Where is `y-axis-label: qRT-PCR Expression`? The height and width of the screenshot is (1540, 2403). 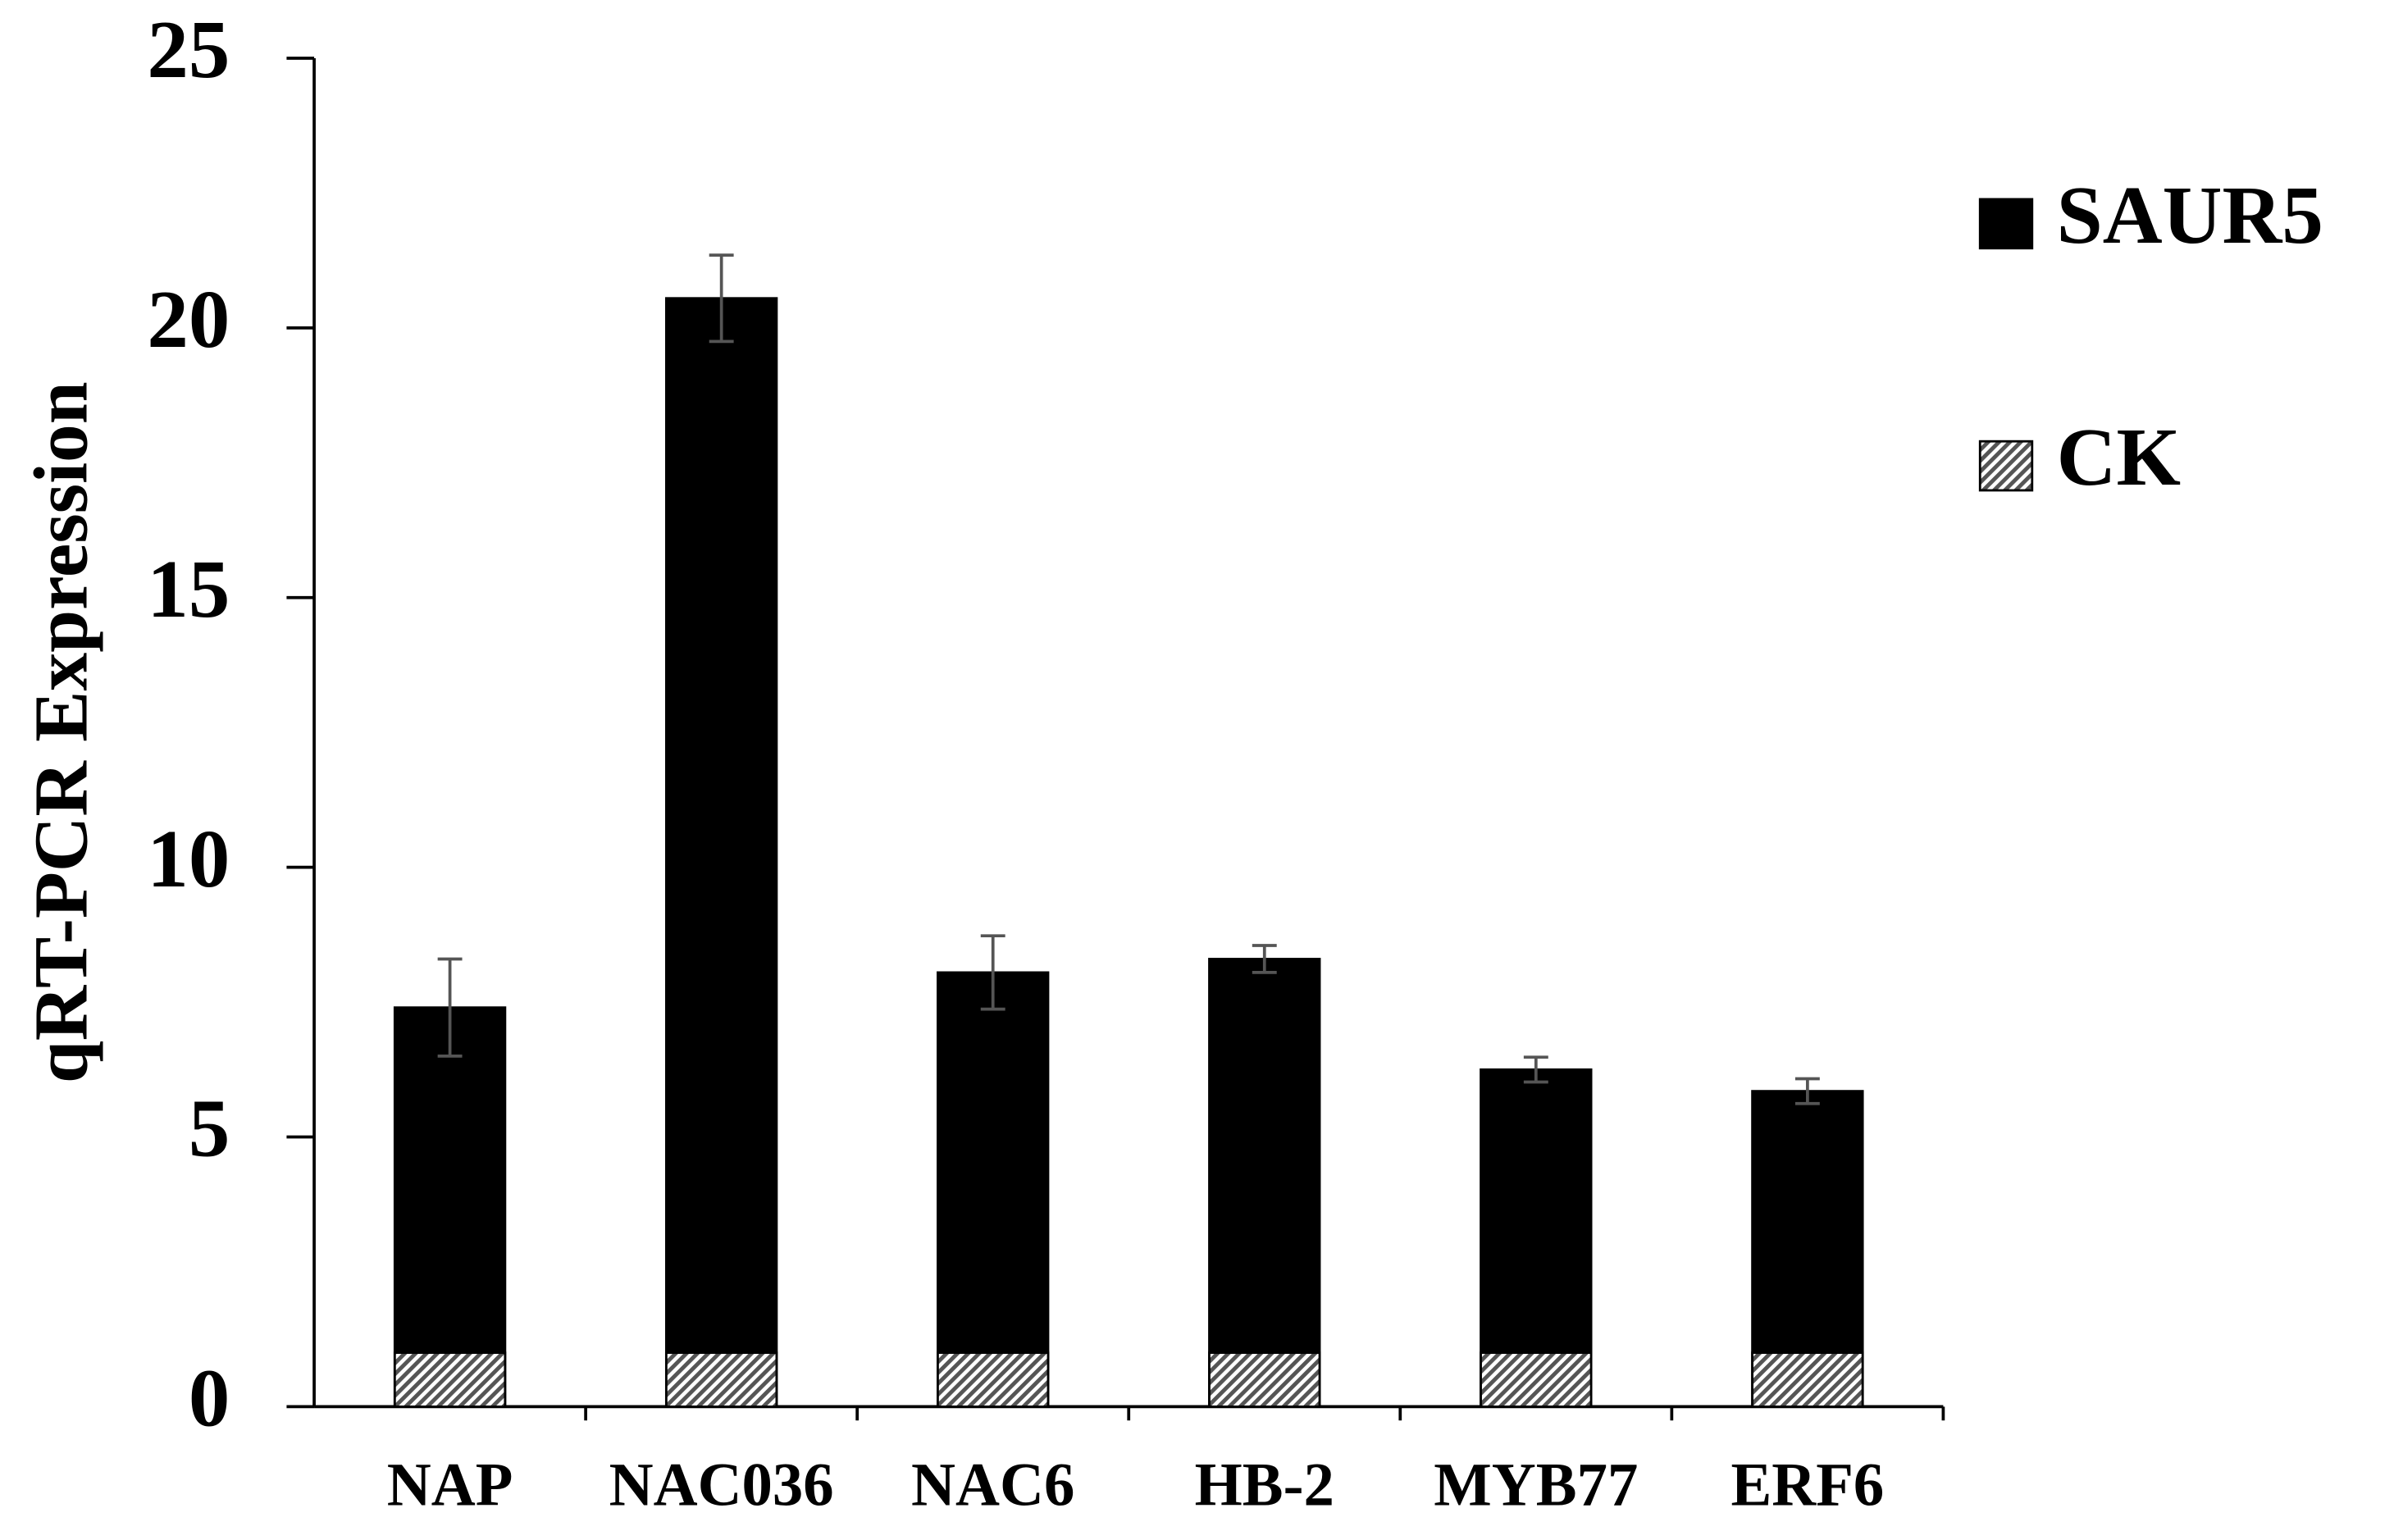 y-axis-label: qRT-PCR Expression is located at coordinates (62, 732).